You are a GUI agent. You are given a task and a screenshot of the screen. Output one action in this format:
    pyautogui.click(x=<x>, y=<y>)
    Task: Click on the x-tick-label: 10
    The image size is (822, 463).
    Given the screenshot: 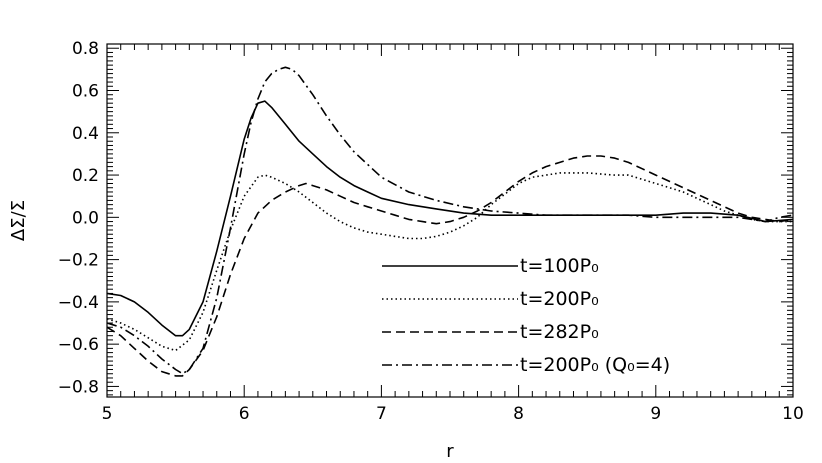 What is the action you would take?
    pyautogui.click(x=793, y=414)
    